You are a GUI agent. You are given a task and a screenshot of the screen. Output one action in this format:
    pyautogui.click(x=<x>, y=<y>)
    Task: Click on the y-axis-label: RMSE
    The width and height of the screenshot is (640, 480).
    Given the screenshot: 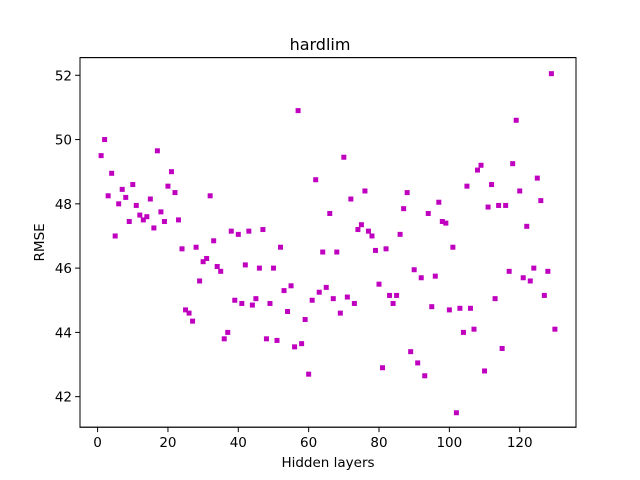 What is the action you would take?
    pyautogui.click(x=40, y=242)
    